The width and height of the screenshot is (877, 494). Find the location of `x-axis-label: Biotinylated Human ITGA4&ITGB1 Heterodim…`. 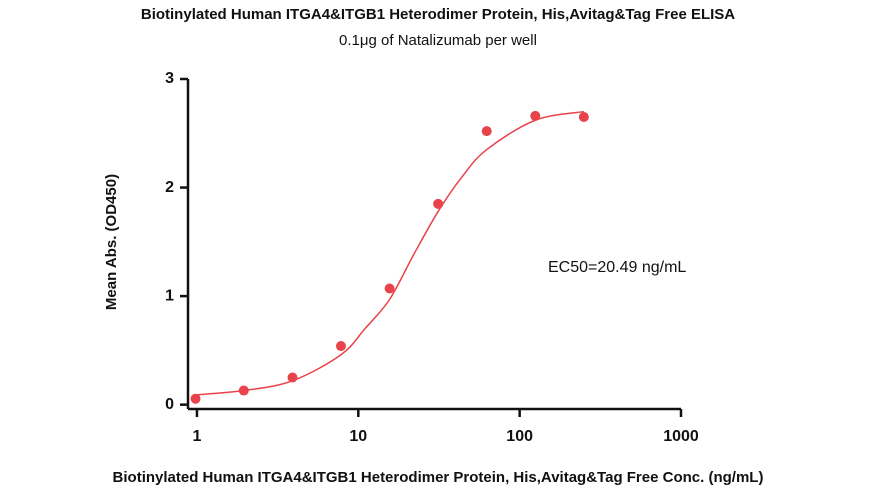

x-axis-label: Biotinylated Human ITGA4&ITGB1 Heterodim… is located at coordinates (438, 477).